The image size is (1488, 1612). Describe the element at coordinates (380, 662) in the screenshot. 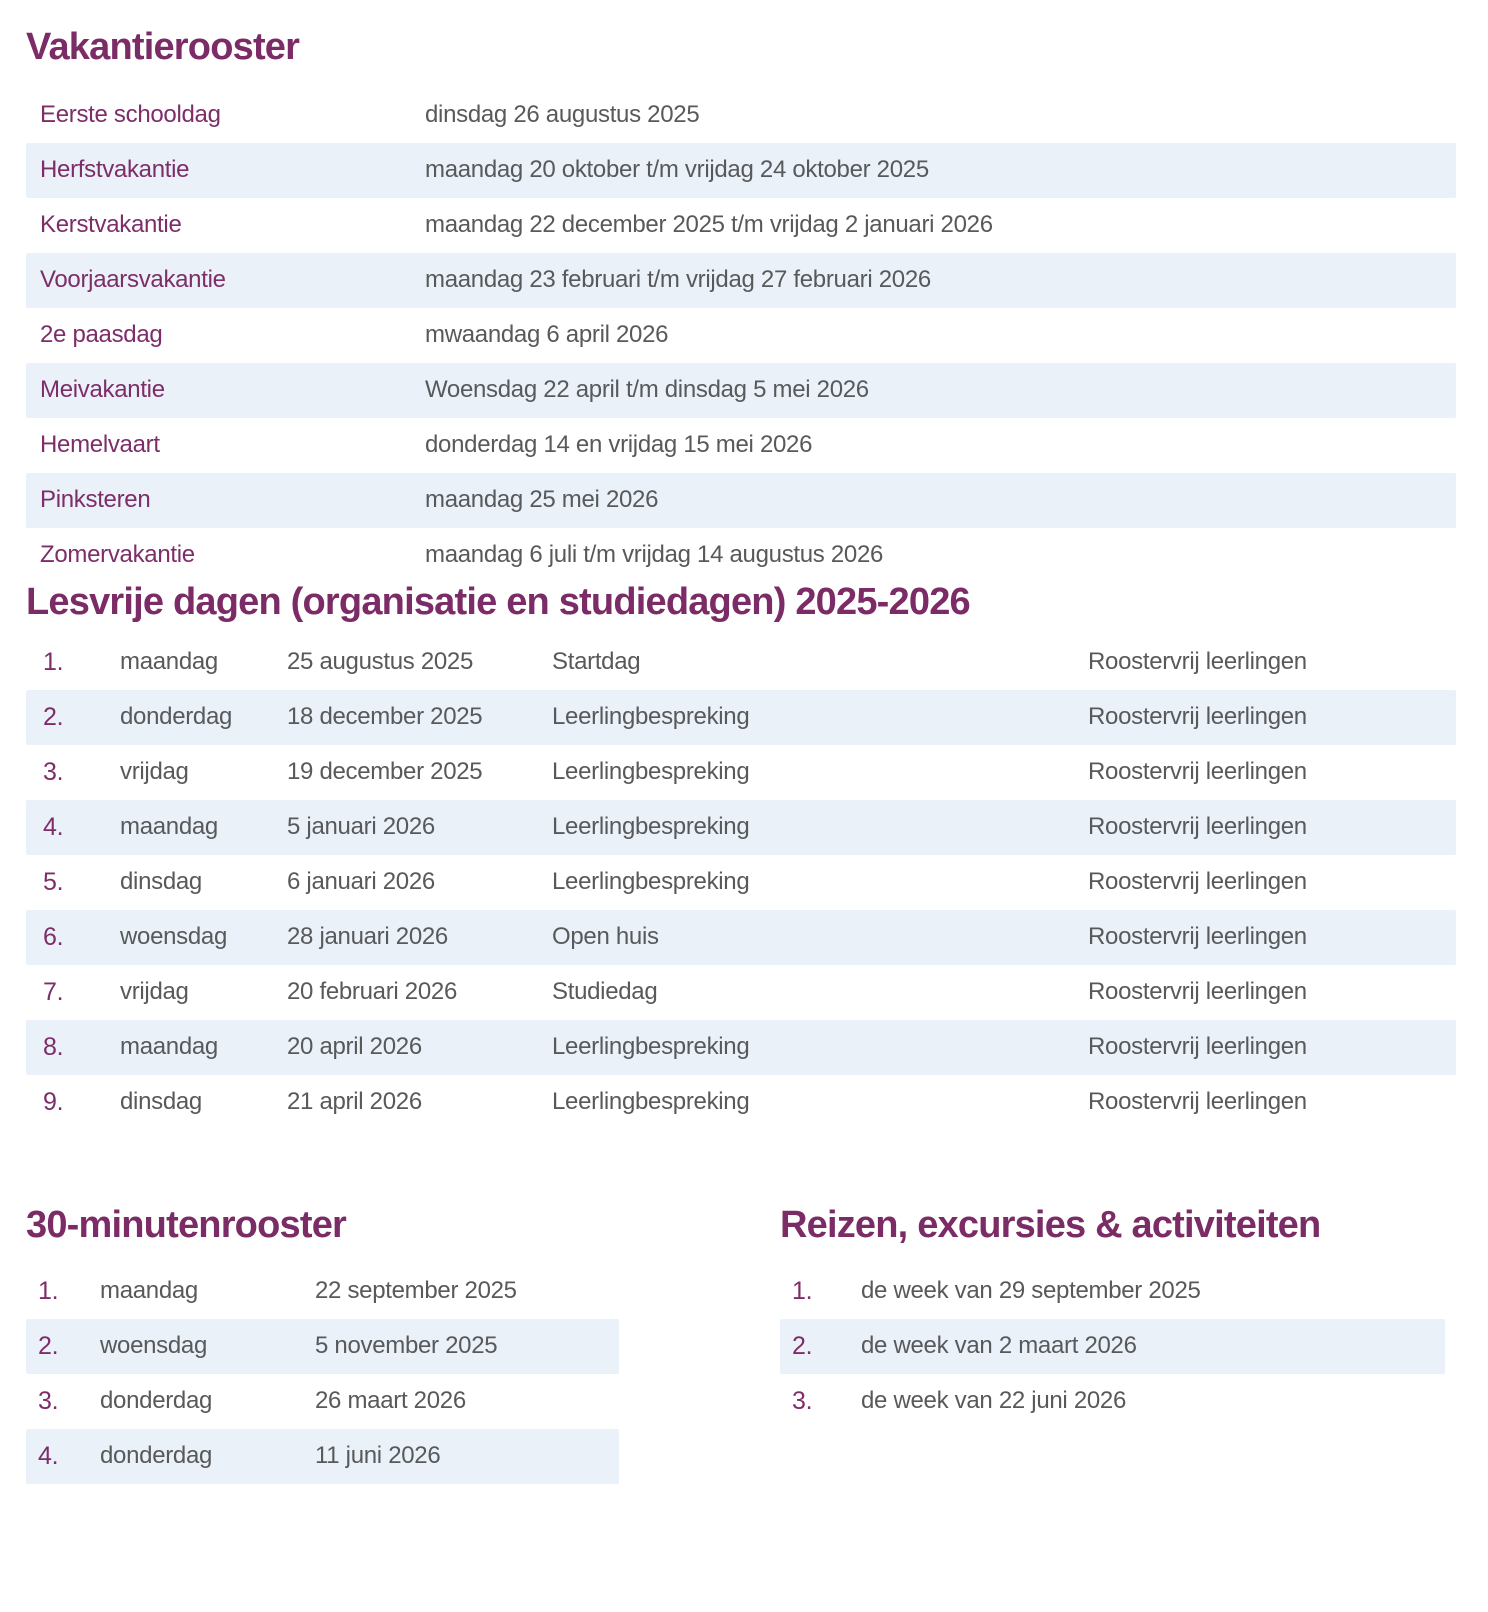

I see `row-date: 25 augustus 2025` at that location.